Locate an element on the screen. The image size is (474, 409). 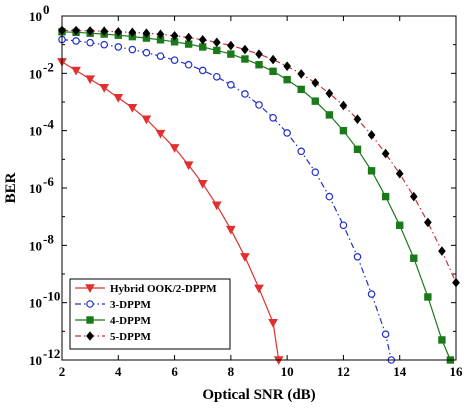
legend-label: 5-DPPM is located at coordinates (131, 337).